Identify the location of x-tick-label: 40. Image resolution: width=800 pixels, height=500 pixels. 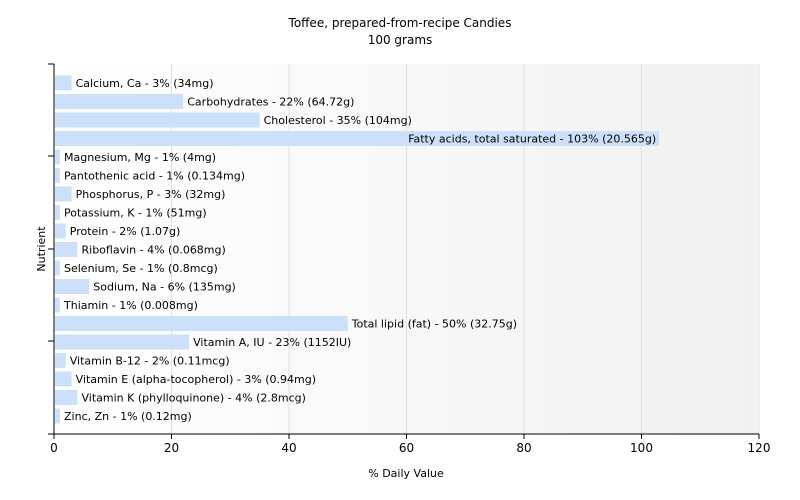
(288, 448).